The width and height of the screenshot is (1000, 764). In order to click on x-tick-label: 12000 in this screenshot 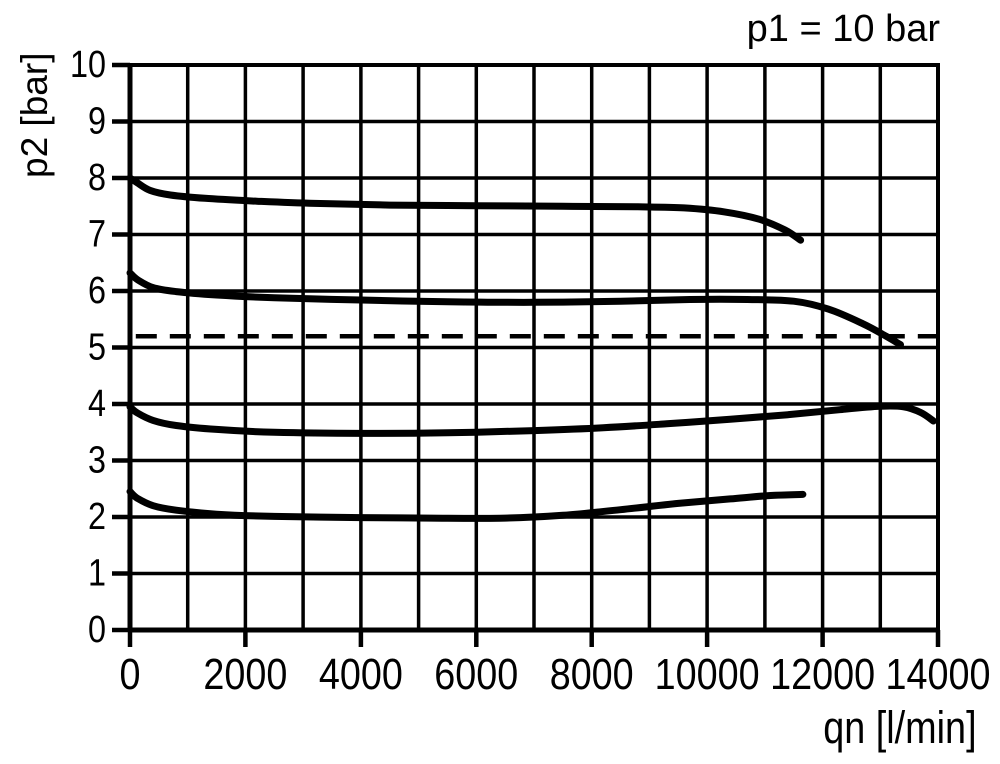, I will do `click(822, 674)`.